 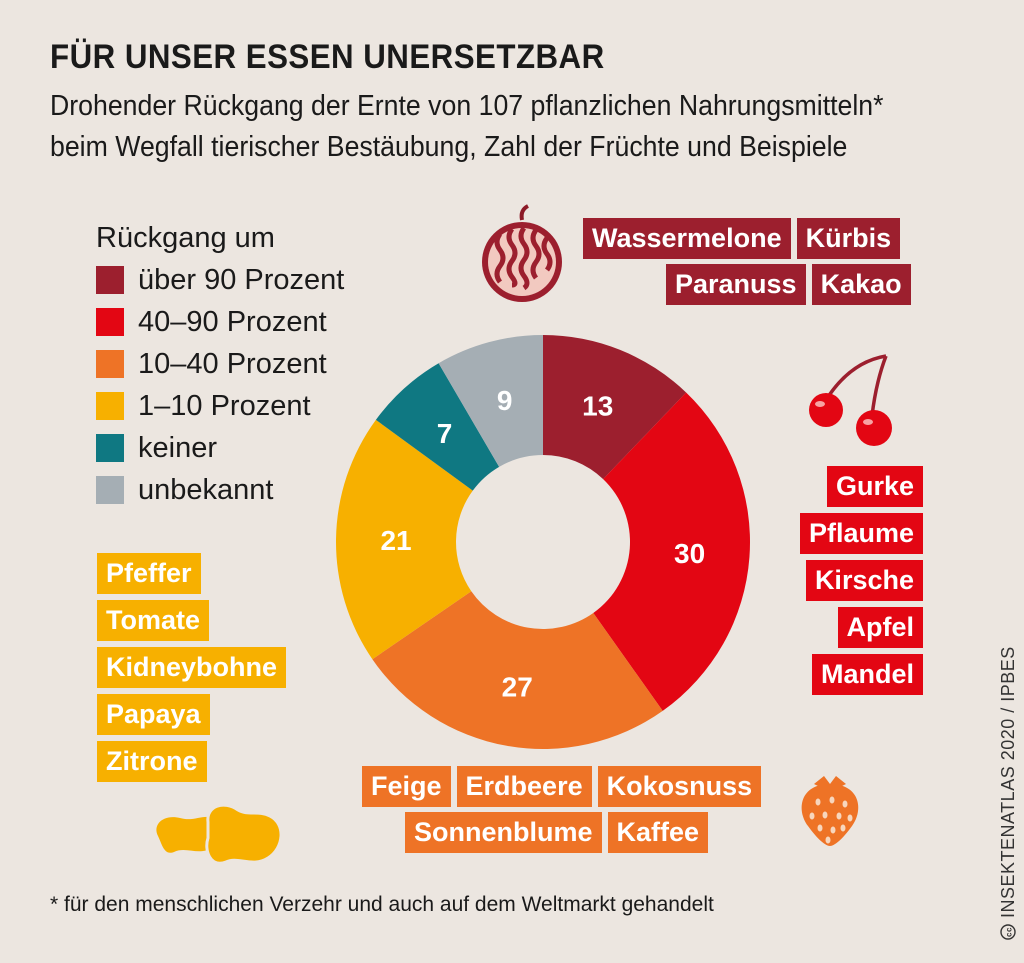 I want to click on example-tag: Kürbis, so click(x=848, y=238).